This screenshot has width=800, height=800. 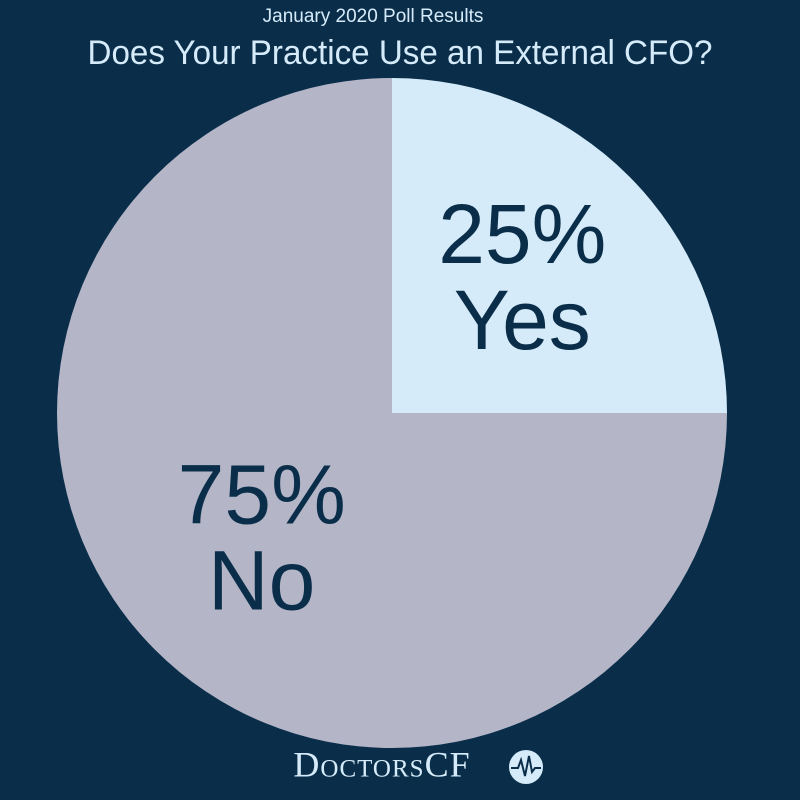 What do you see at coordinates (526, 766) in the screenshot?
I see `logo-pulse` at bounding box center [526, 766].